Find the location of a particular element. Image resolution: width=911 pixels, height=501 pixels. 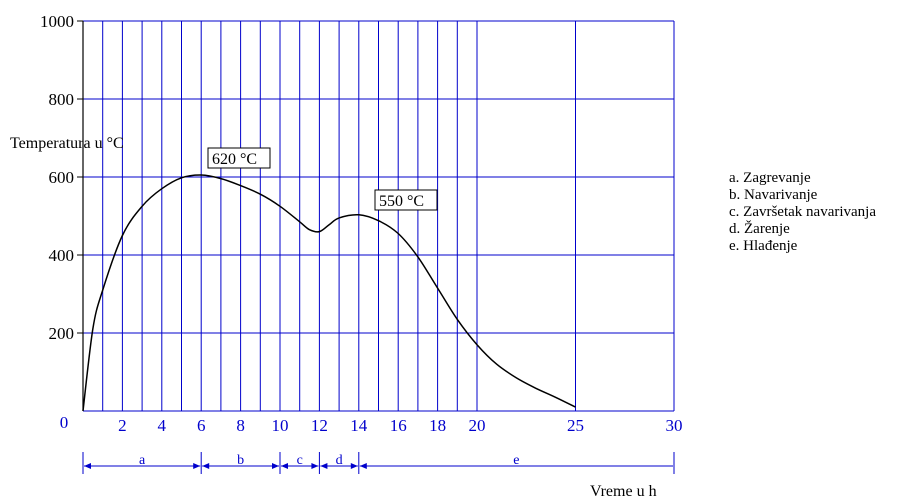

phase-bar: a b c d e is located at coordinates (378, 463).